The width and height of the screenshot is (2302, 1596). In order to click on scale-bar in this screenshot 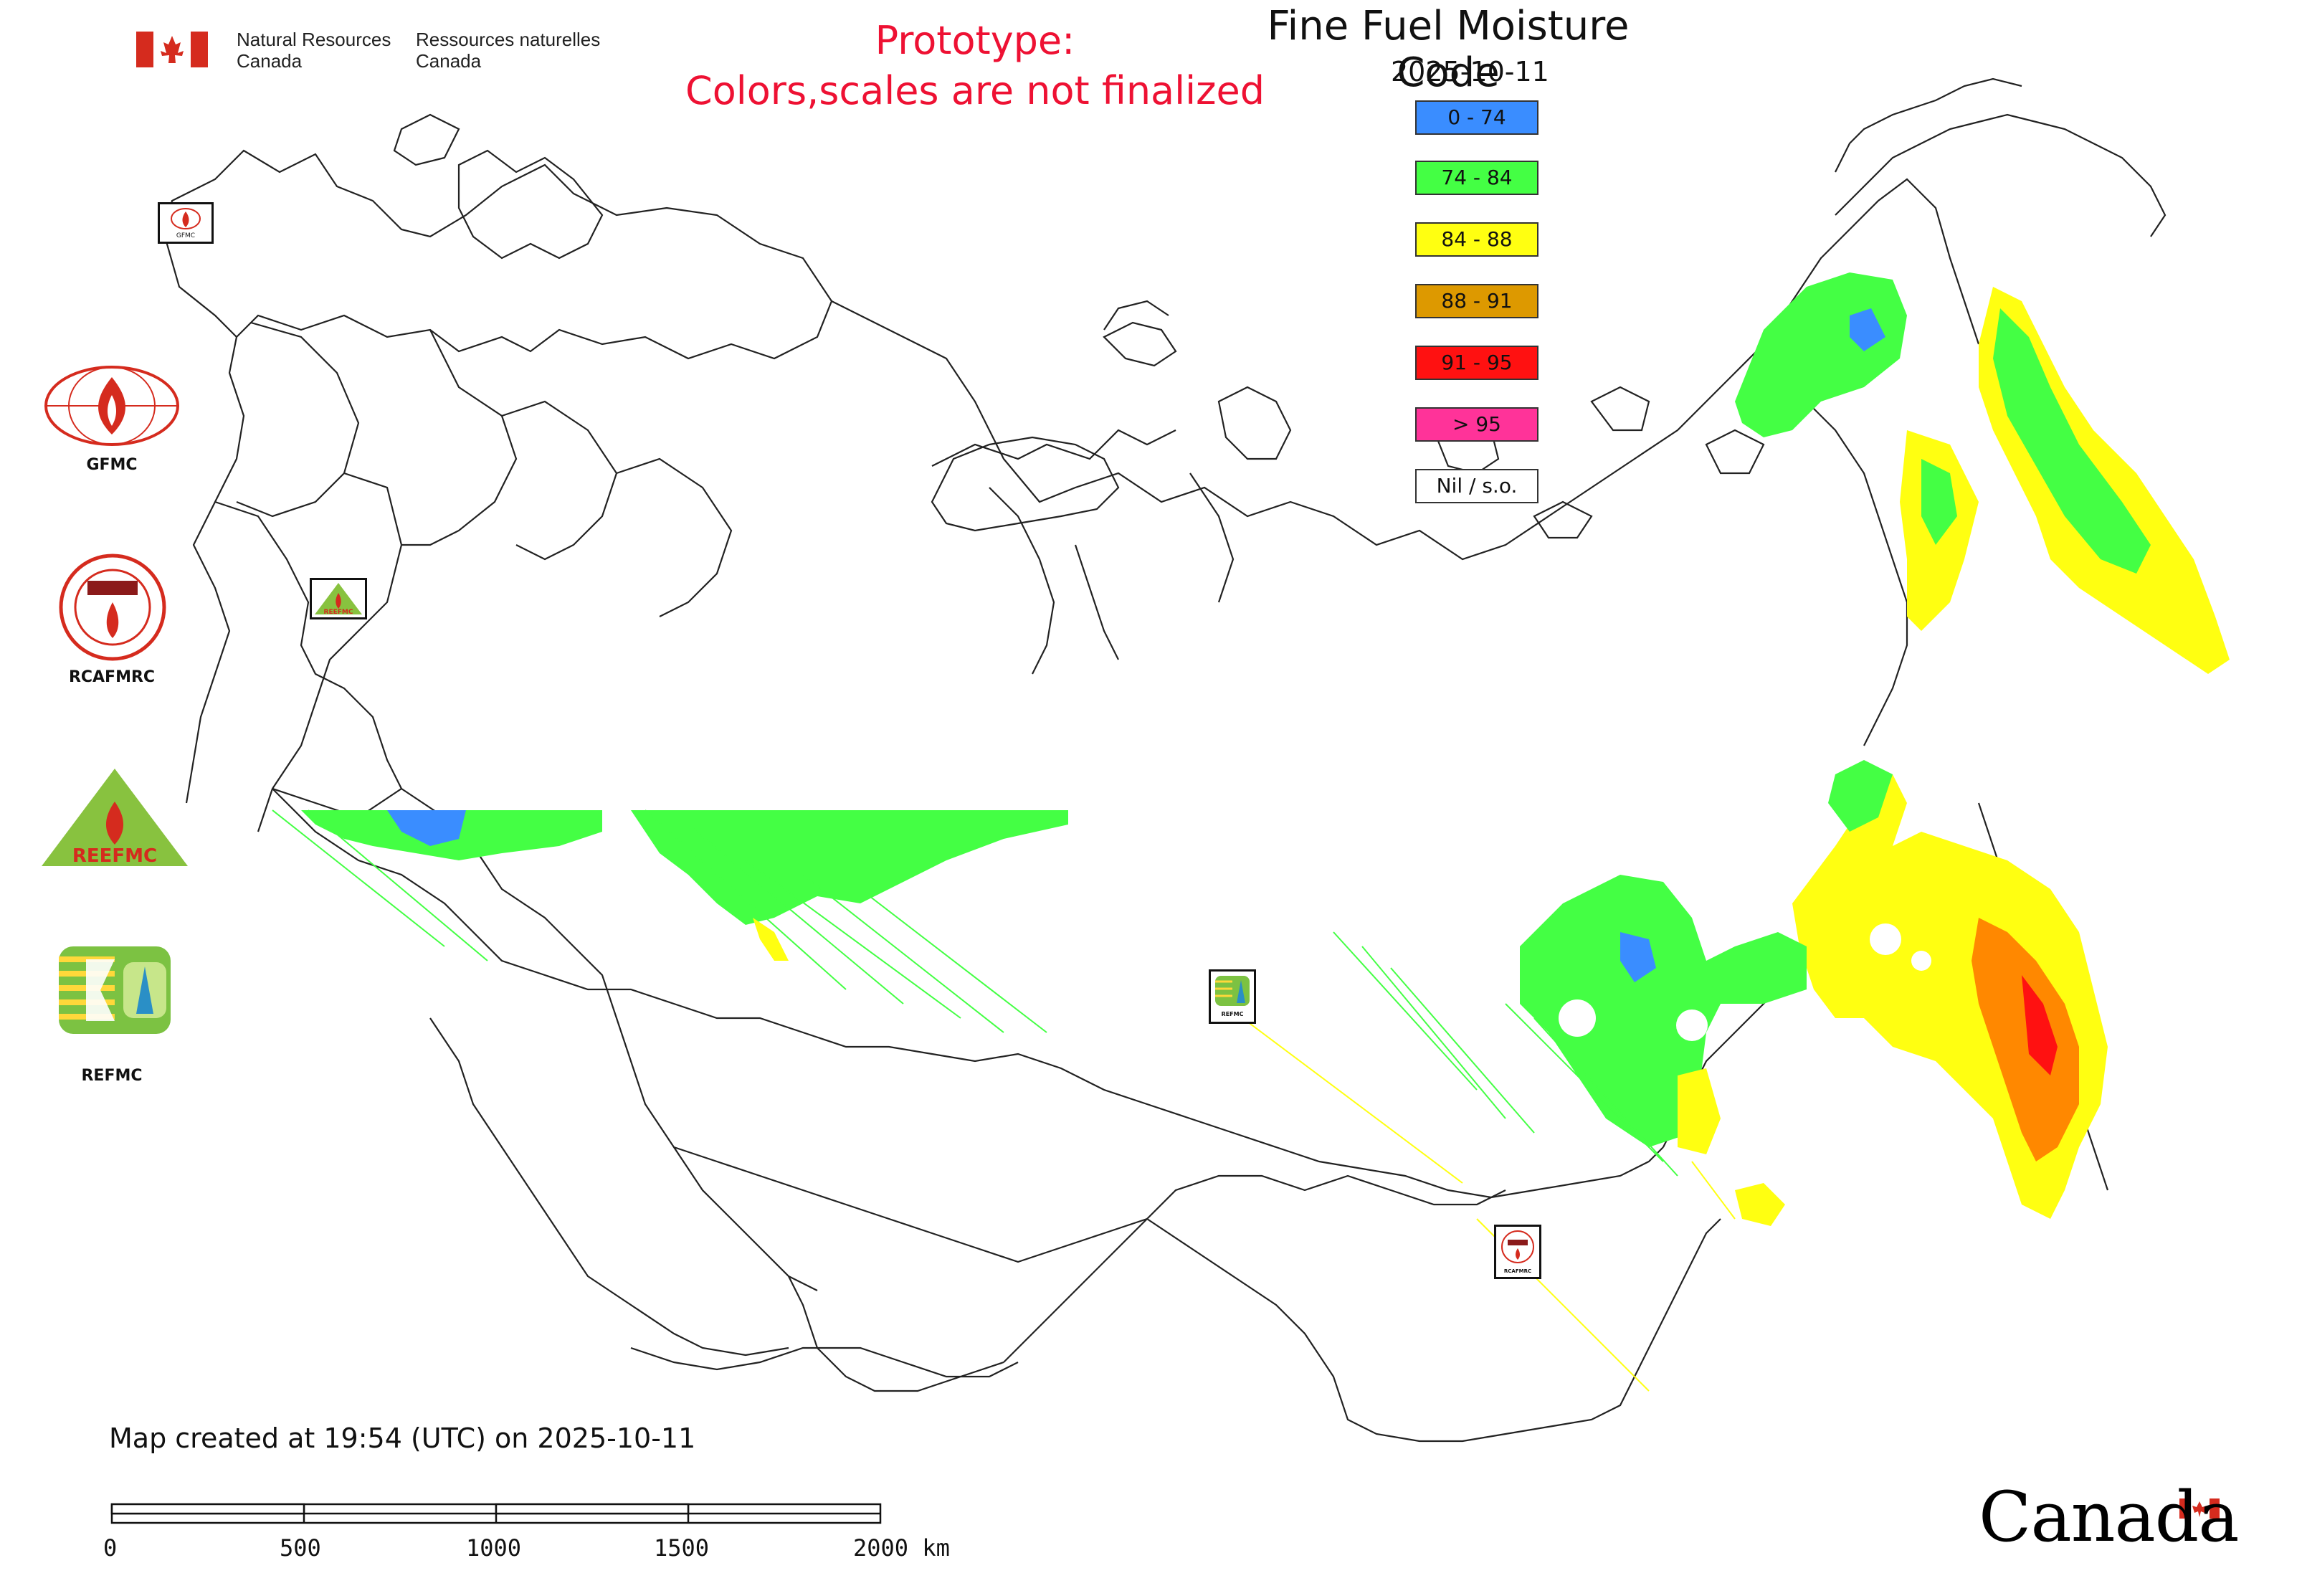, I will do `click(496, 1513)`.